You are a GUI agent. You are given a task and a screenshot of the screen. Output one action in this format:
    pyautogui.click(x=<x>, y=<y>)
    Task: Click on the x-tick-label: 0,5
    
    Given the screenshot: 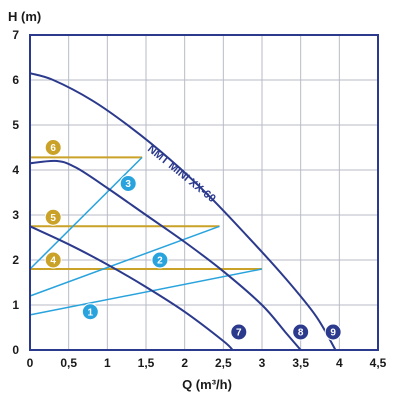 What is the action you would take?
    pyautogui.click(x=68, y=363)
    